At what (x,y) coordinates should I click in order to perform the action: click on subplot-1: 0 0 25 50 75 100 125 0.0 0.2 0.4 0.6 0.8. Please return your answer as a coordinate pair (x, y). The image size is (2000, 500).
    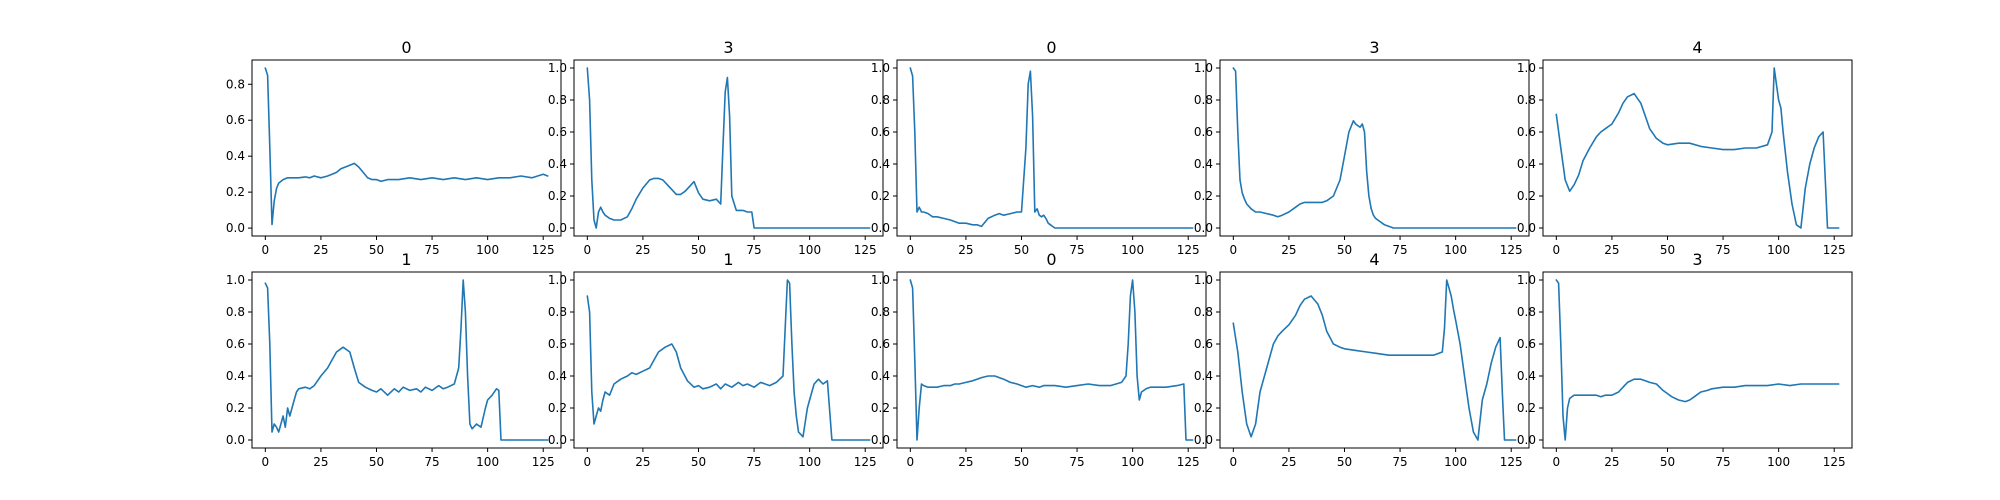
    Looking at the image, I should click on (394, 147).